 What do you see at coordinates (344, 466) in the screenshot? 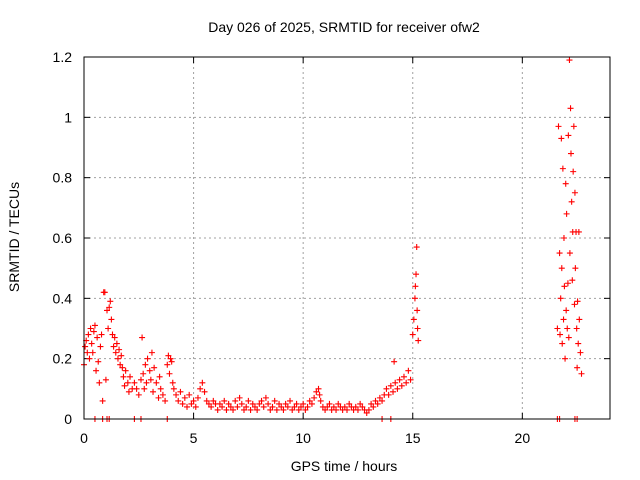
I see `x-axis-label: GPS time / hours` at bounding box center [344, 466].